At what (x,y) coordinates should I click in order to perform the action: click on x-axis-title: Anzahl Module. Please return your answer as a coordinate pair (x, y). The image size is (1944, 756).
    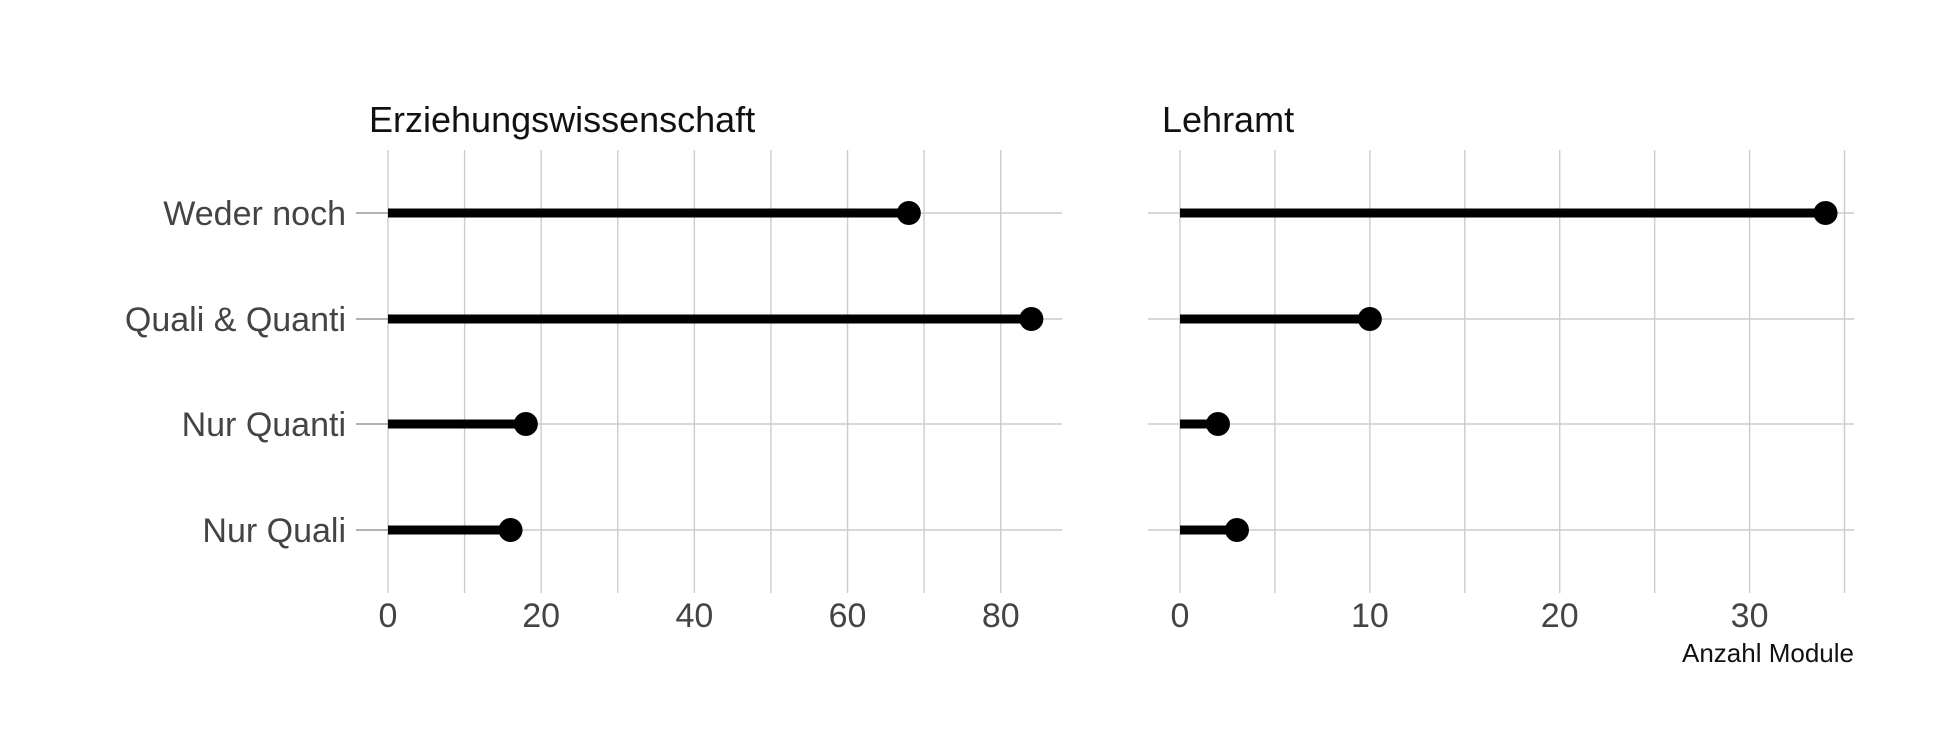
    Looking at the image, I should click on (1768, 653).